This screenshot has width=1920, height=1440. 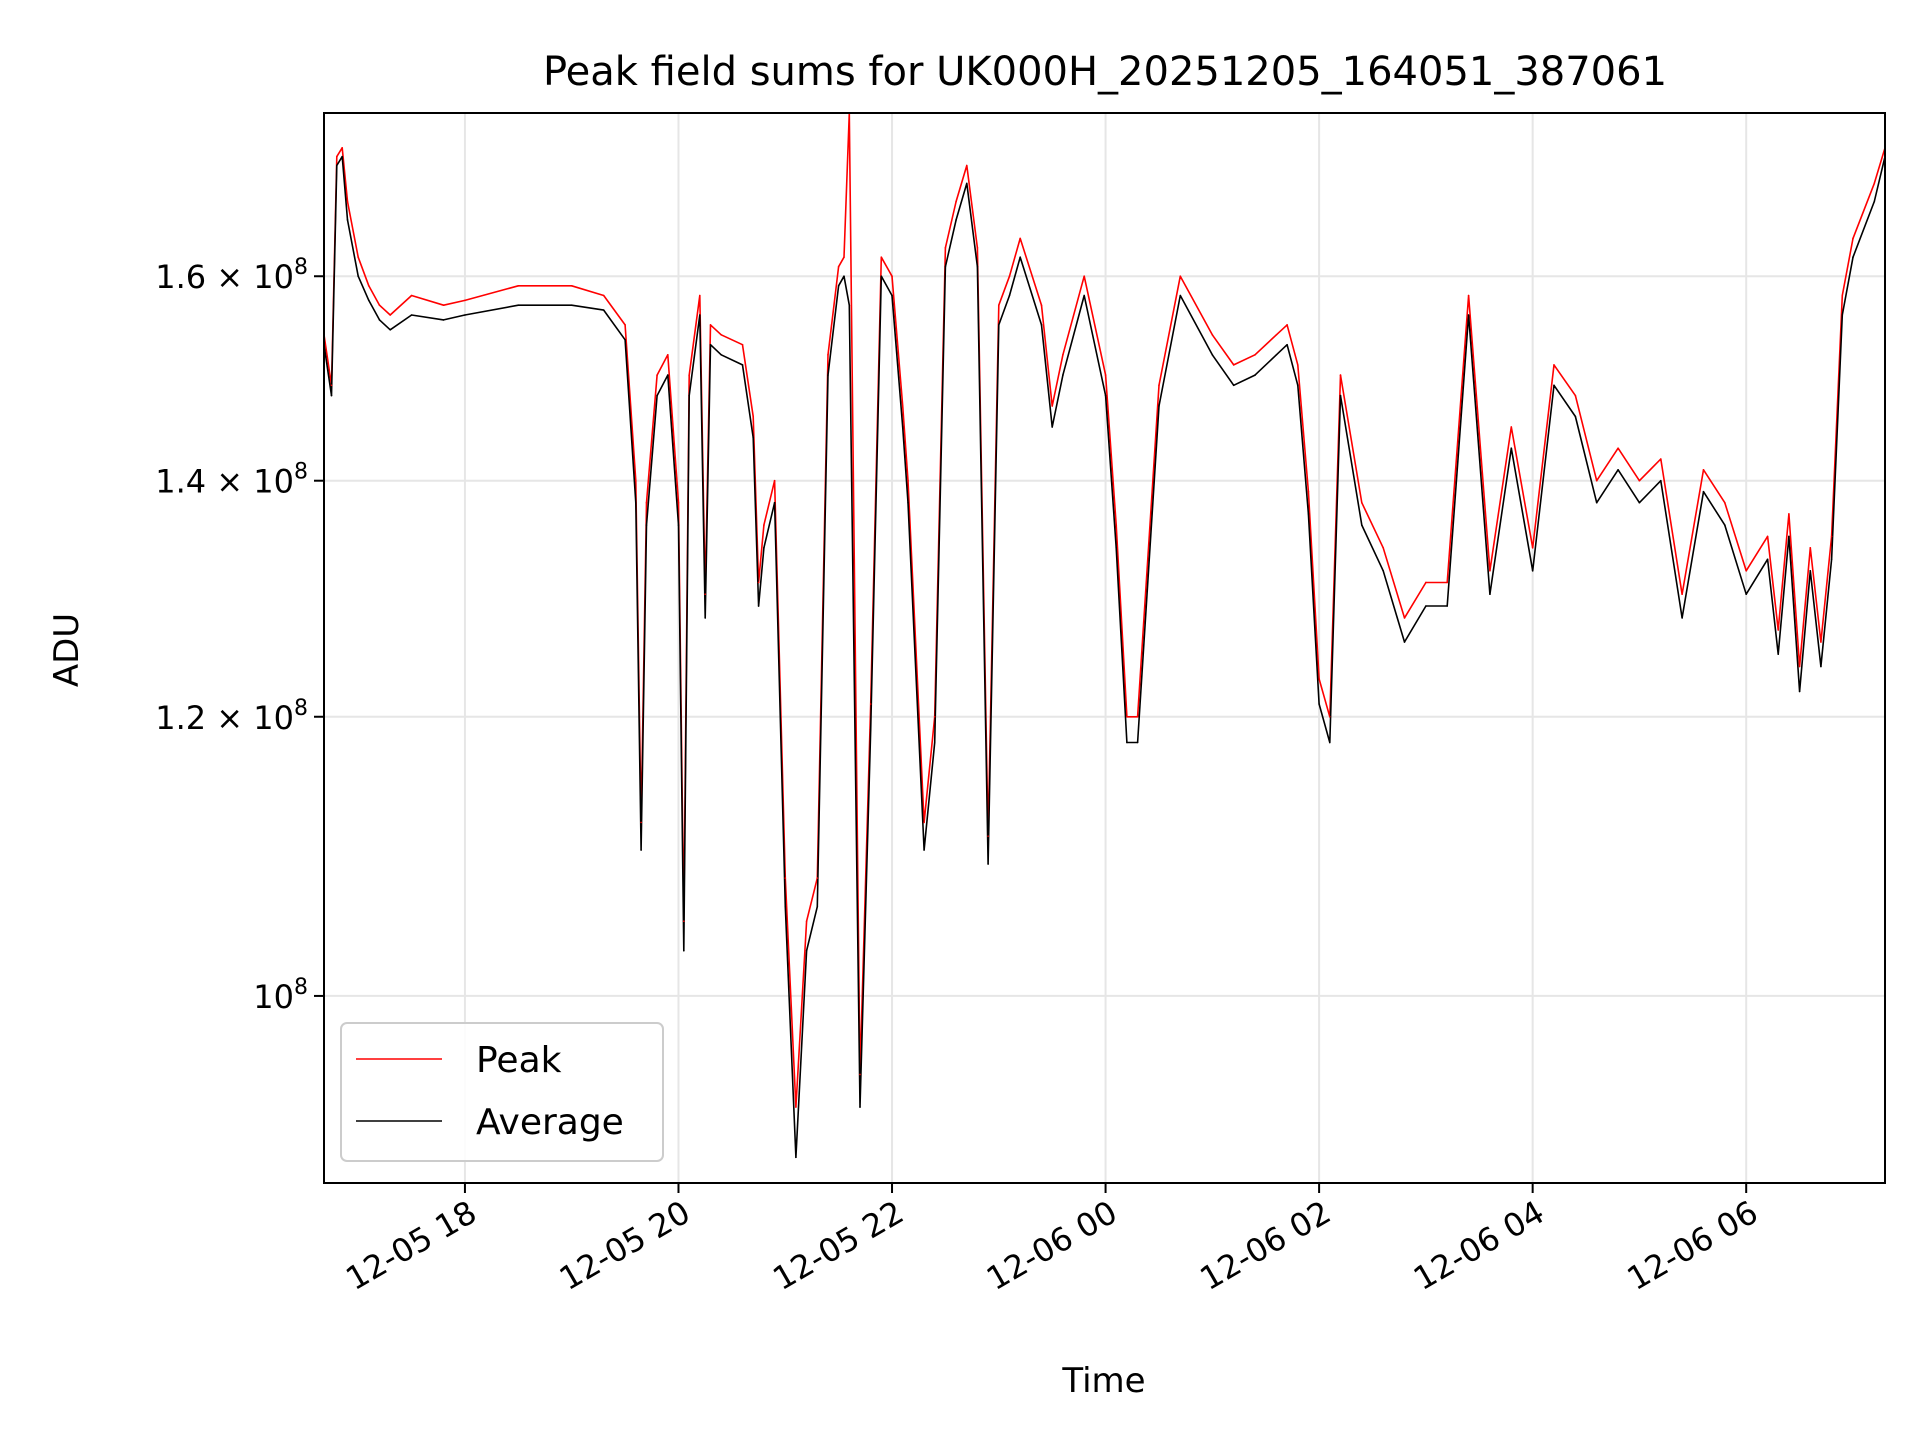 I want to click on x-axis-label: Time, so click(x=1103, y=1381).